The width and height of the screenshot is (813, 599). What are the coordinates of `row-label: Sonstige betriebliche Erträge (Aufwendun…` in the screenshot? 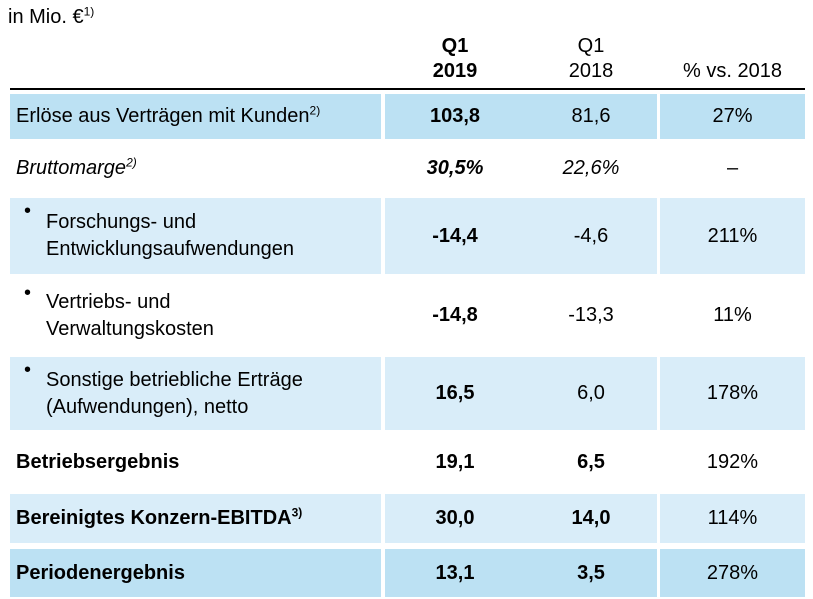 It's located at (174, 393).